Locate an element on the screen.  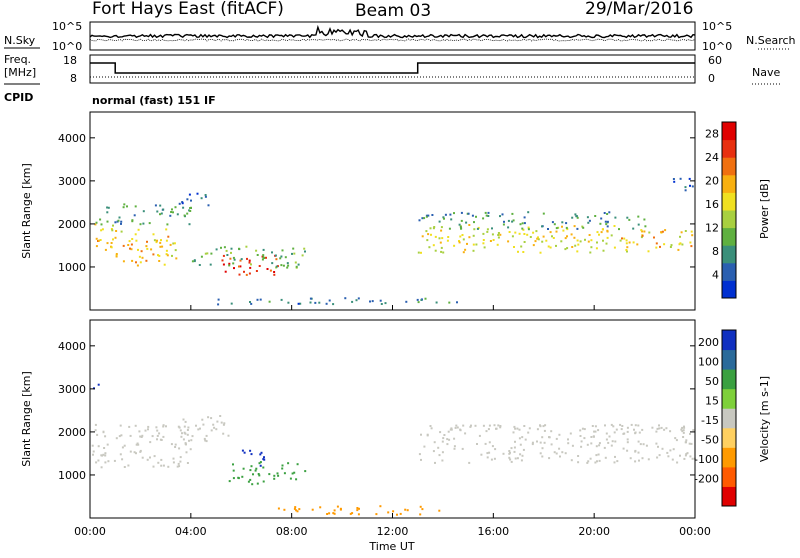
y-tick-label: 3000 is located at coordinates (72, 181).